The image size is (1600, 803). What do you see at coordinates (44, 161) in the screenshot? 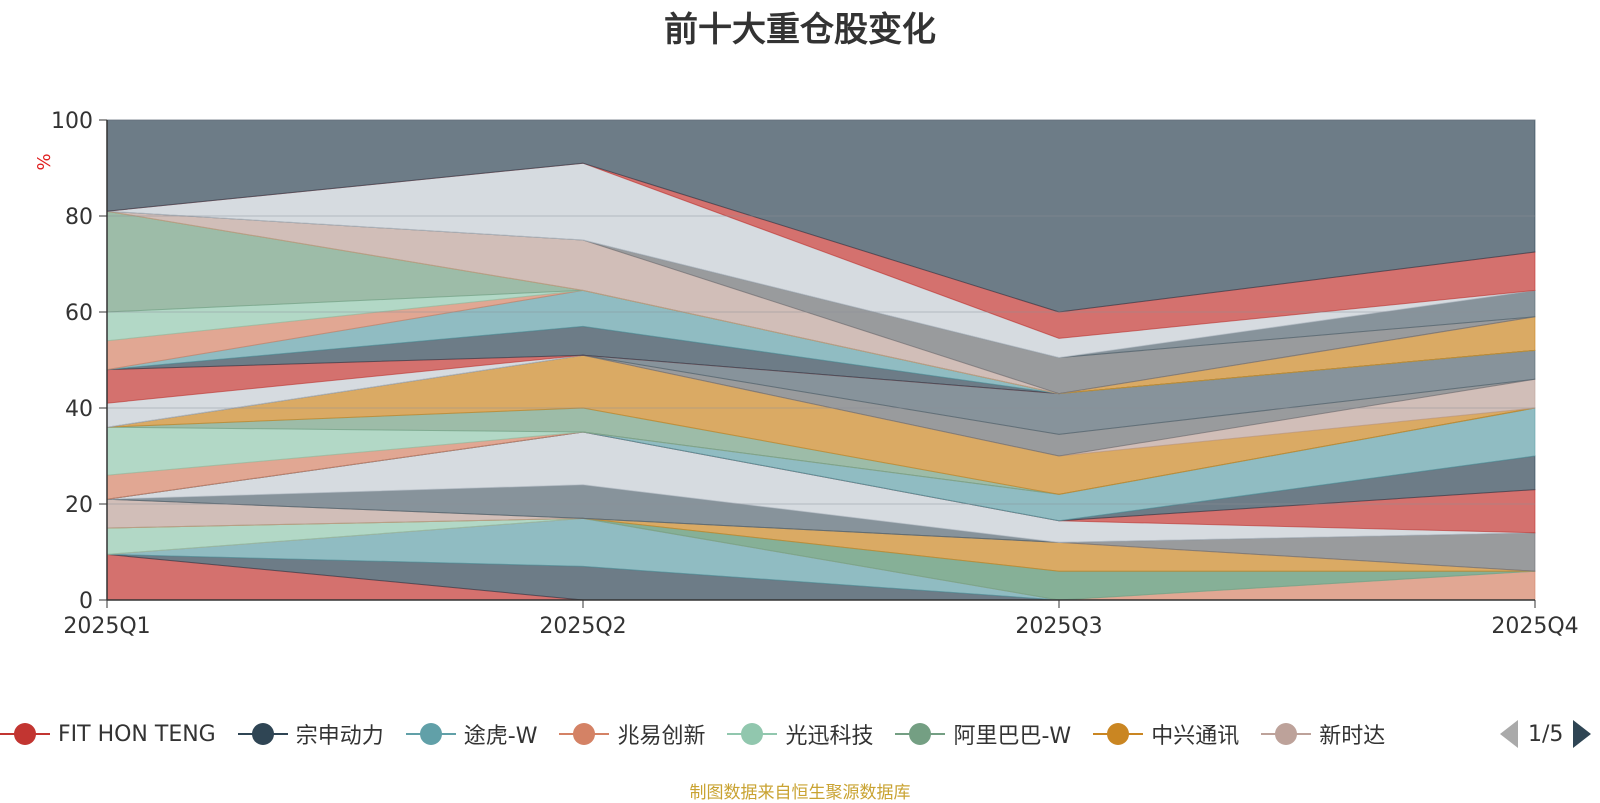
I see `y-axis-unit-label: %` at bounding box center [44, 161].